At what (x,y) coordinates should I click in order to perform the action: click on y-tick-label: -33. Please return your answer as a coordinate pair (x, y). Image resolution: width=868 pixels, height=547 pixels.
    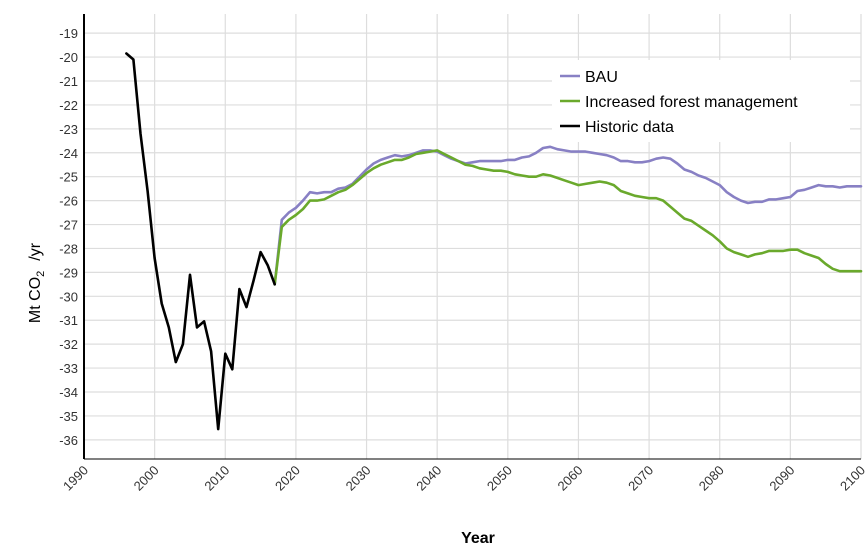
    Looking at the image, I should click on (68, 368).